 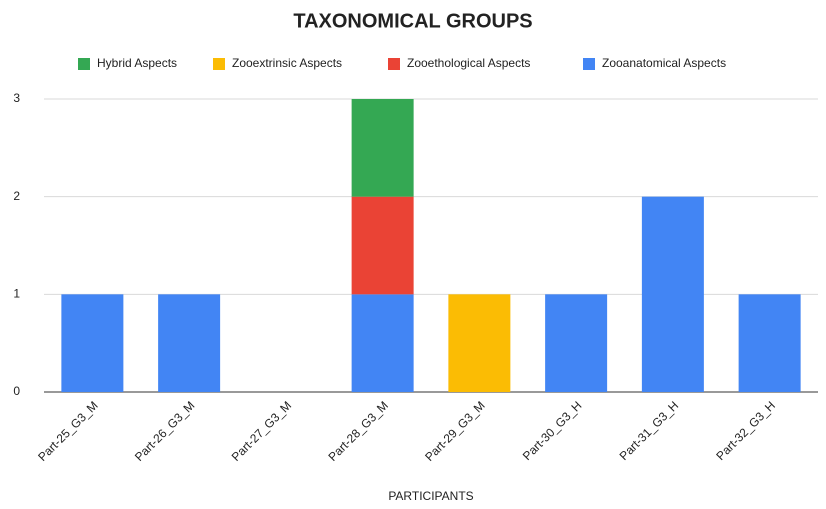 I want to click on legend-label: Hybrid Aspects, so click(x=137, y=63).